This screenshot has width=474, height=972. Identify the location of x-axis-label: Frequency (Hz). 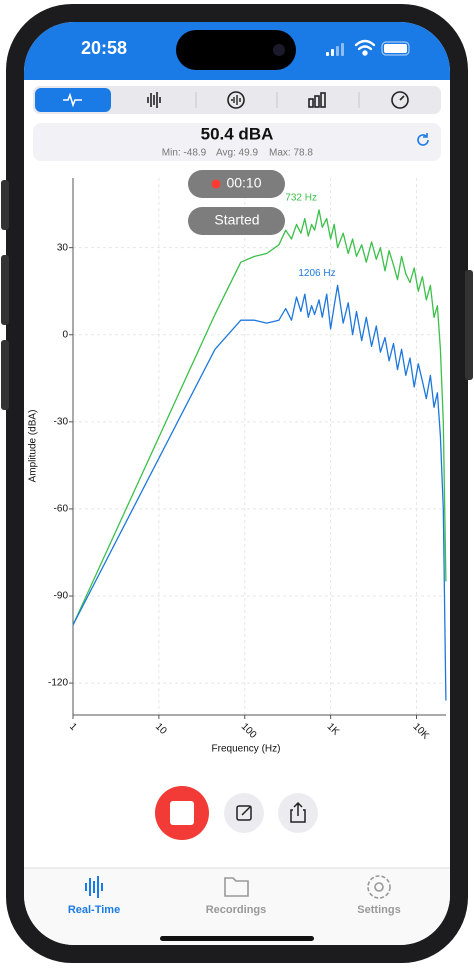
(246, 749).